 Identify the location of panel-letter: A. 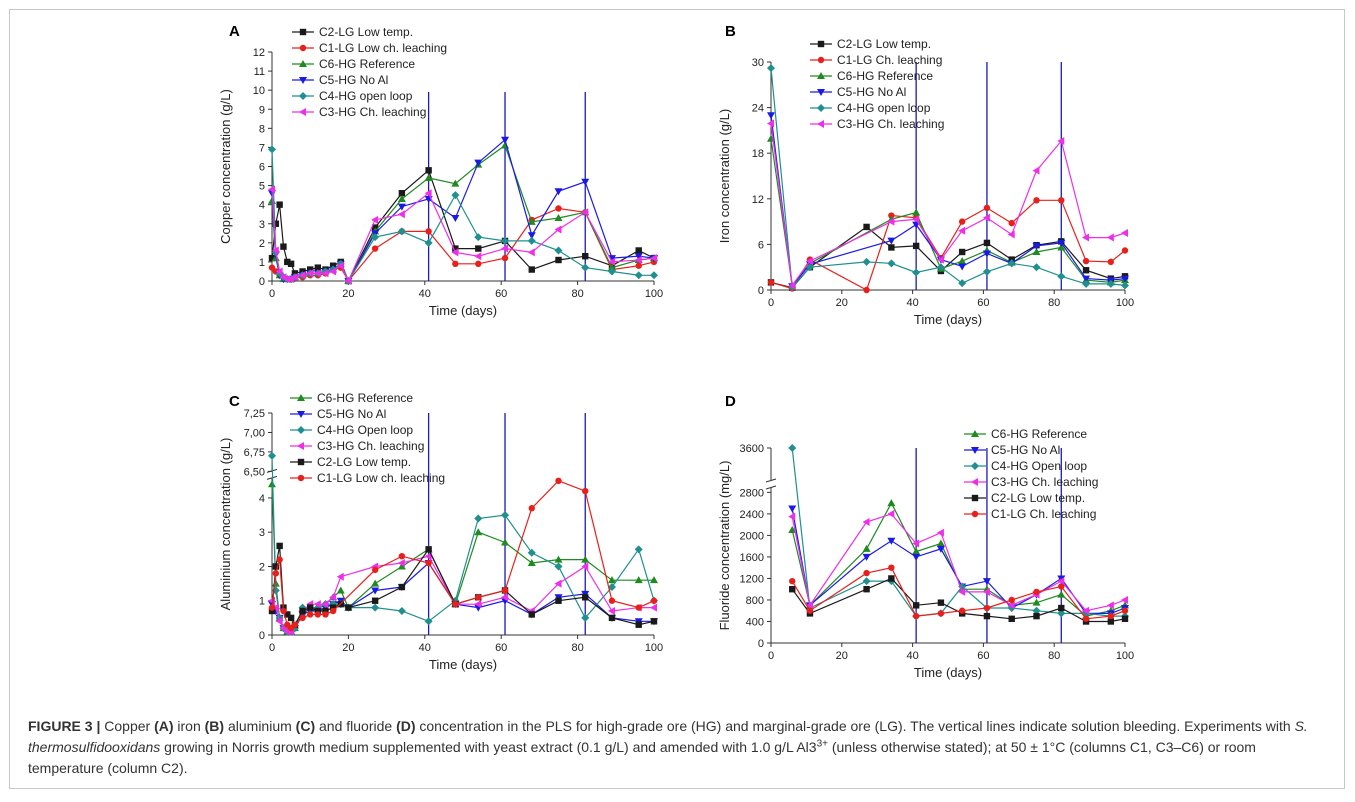
(234, 31).